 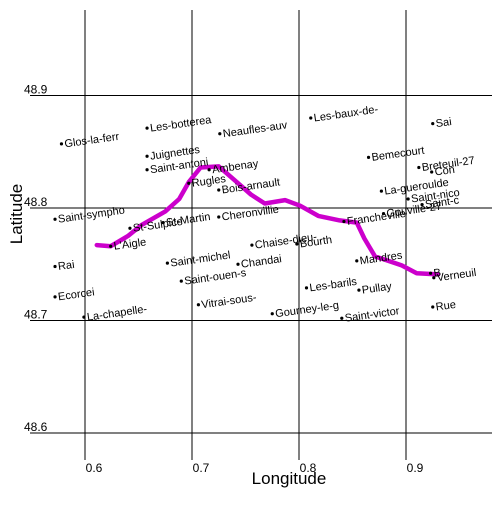 What do you see at coordinates (381, 258) in the screenshot?
I see `place-label: Mandres` at bounding box center [381, 258].